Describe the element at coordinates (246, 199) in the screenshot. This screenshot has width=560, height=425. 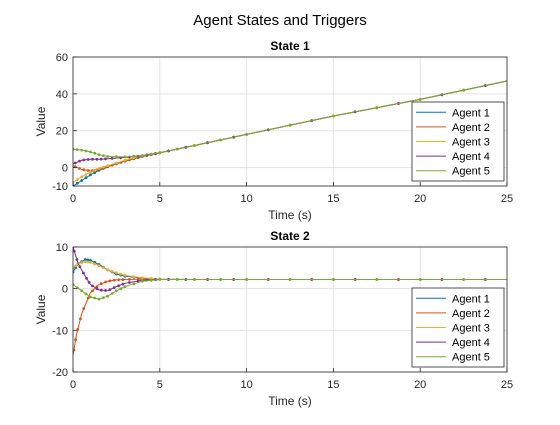
I see `x-tick-label: 10` at that location.